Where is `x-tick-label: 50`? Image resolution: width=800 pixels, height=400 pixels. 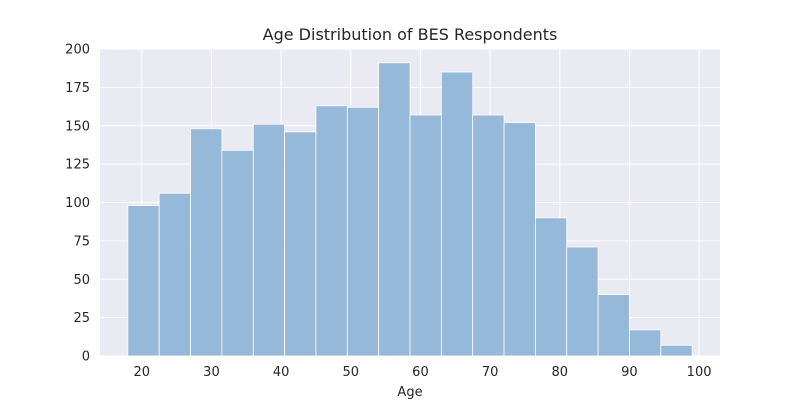
x-tick-label: 50 is located at coordinates (351, 372).